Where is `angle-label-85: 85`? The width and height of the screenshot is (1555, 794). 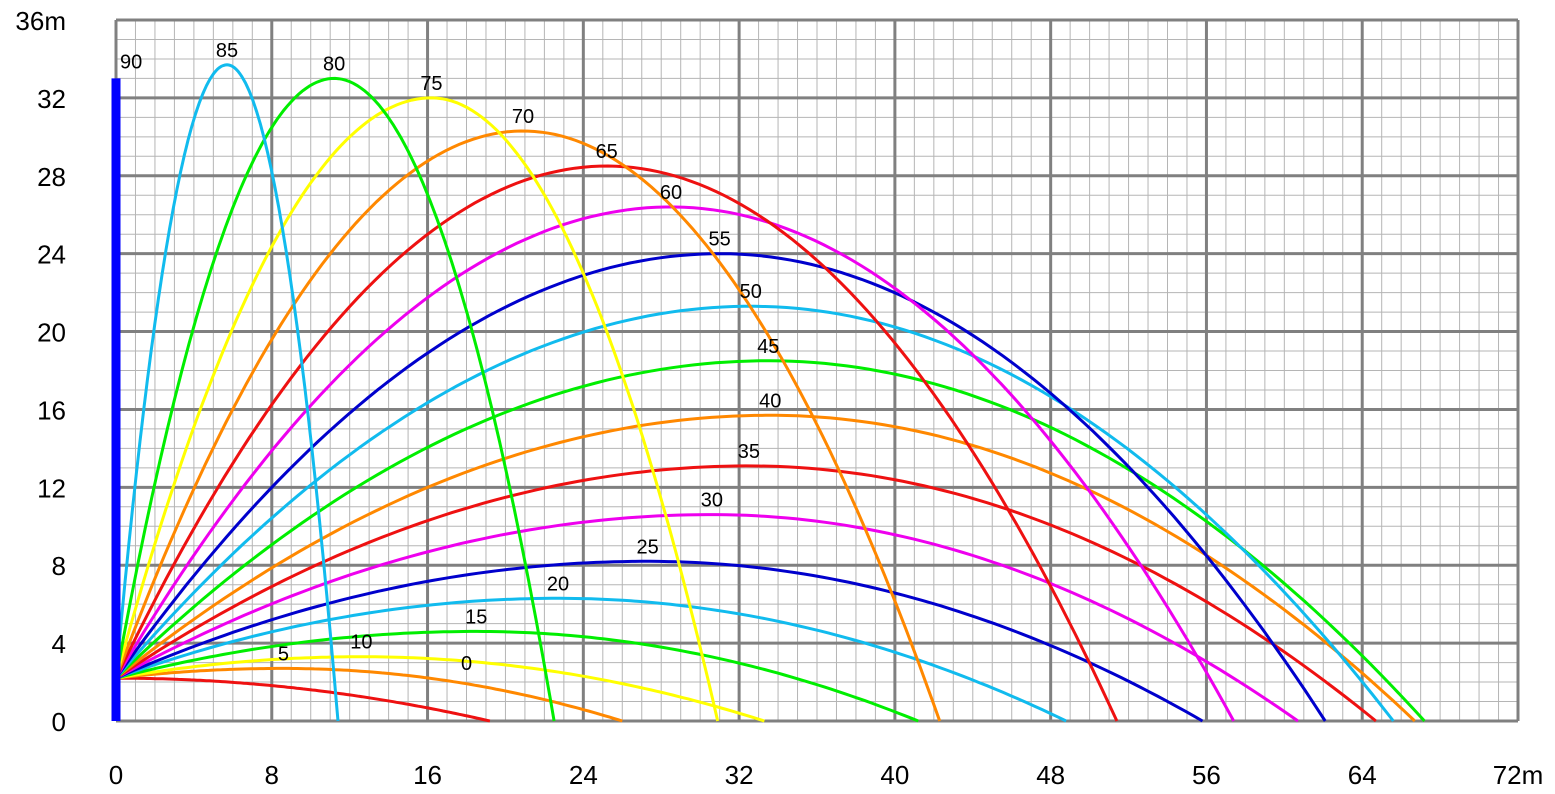
angle-label-85: 85 is located at coordinates (227, 51).